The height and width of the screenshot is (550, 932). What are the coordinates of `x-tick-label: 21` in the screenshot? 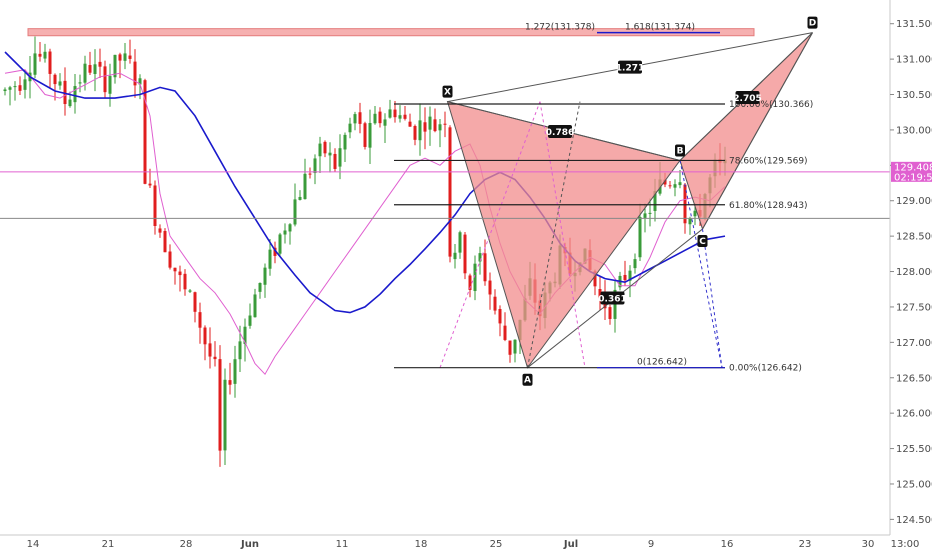 It's located at (108, 544).